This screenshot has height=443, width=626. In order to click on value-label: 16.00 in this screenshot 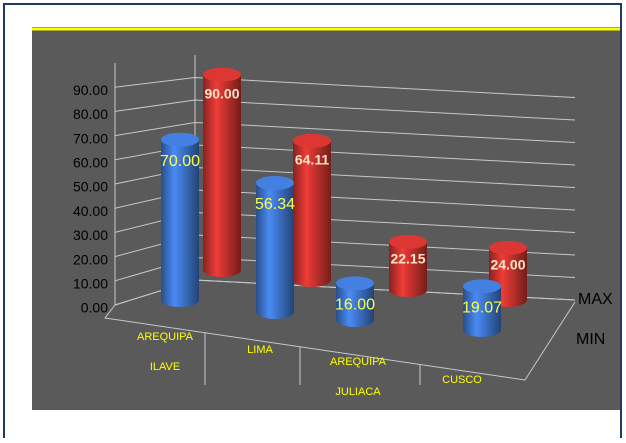, I will do `click(355, 305)`.